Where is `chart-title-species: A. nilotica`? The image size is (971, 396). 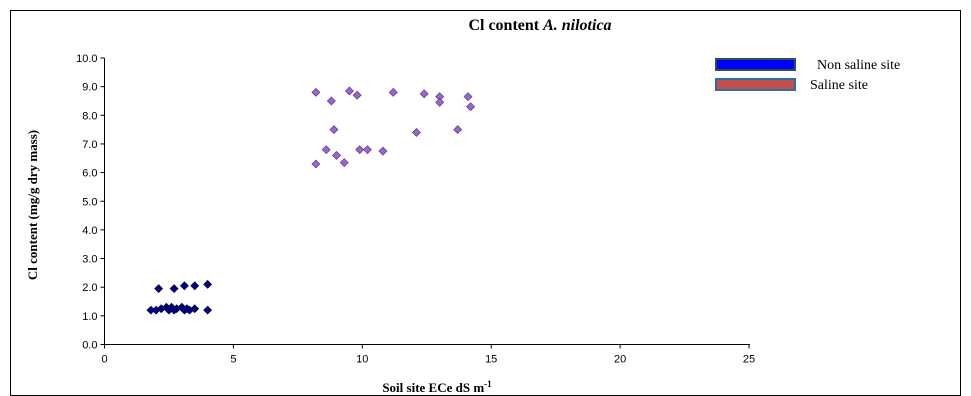 chart-title-species: A. nilotica is located at coordinates (576, 25).